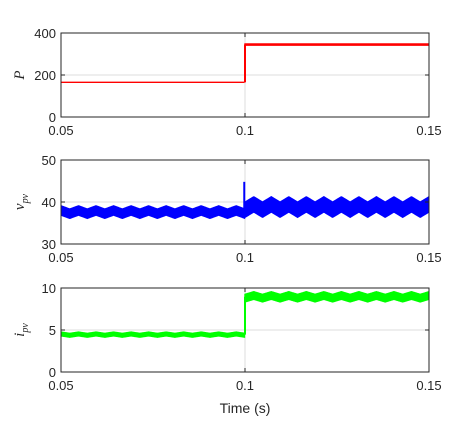 The image size is (474, 428). Describe the element at coordinates (52, 330) in the screenshot. I see `y-tick-label: 5` at that location.